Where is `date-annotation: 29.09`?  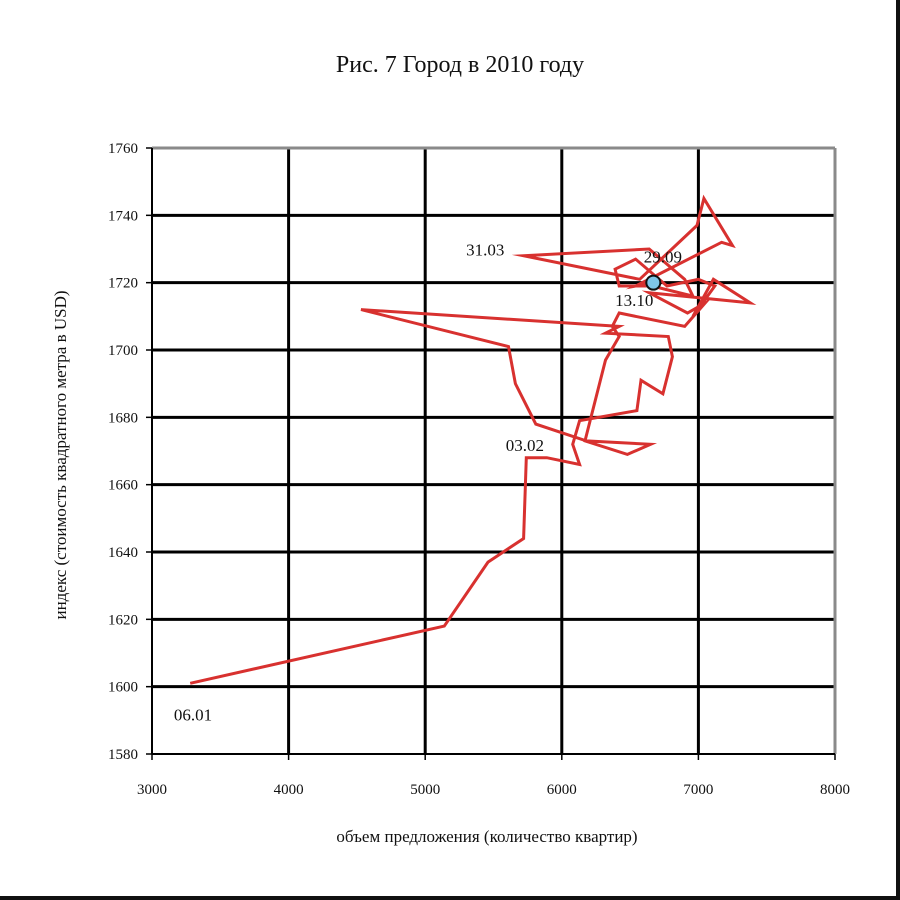 date-annotation: 29.09 is located at coordinates (663, 256).